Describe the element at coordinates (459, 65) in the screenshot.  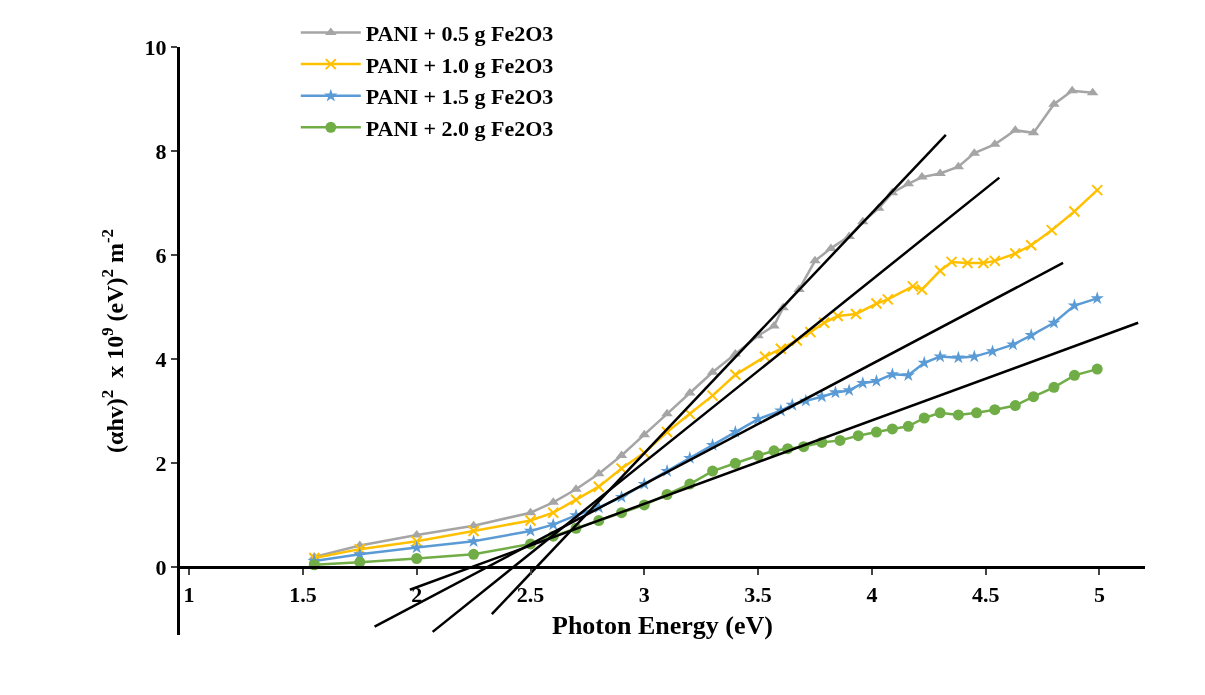
I see `legend-label: PANI + 1.0 g Fe2O3` at that location.